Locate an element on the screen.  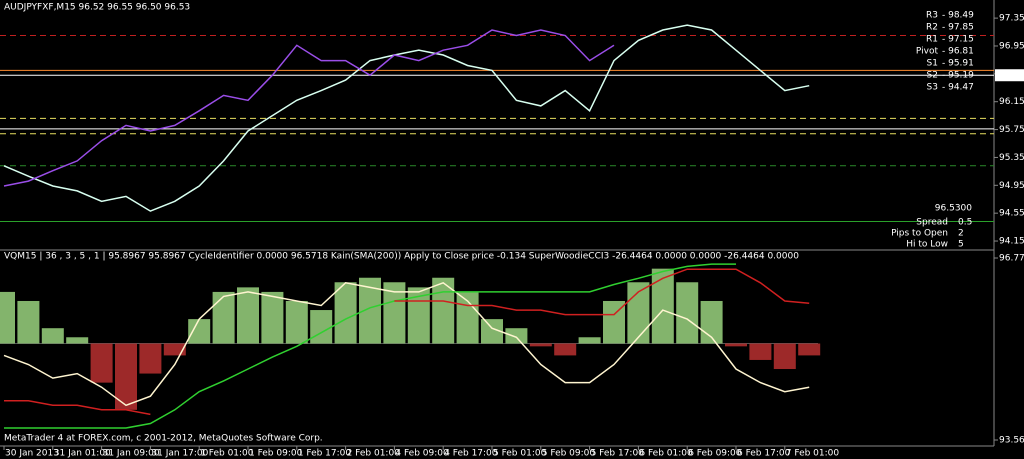
x-tick-label: 7 Feb 01:00 is located at coordinates (813, 454).